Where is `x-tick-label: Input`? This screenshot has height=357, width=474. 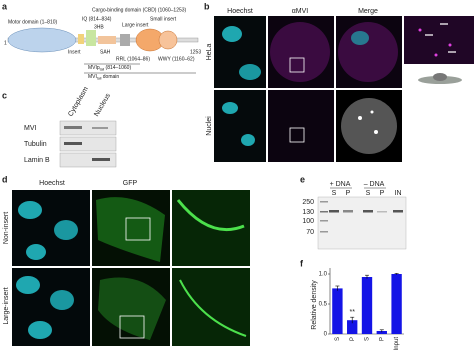 x-tick-label: Input is located at coordinates (397, 344).